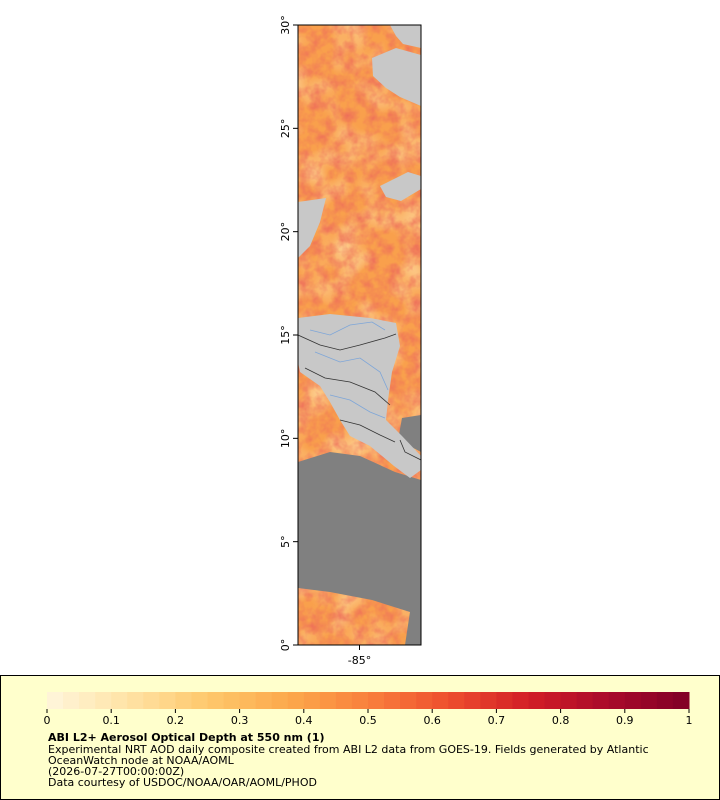 This screenshot has height=800, width=720. What do you see at coordinates (561, 720) in the screenshot?
I see `colorbar-tick-label: 0.8` at bounding box center [561, 720].